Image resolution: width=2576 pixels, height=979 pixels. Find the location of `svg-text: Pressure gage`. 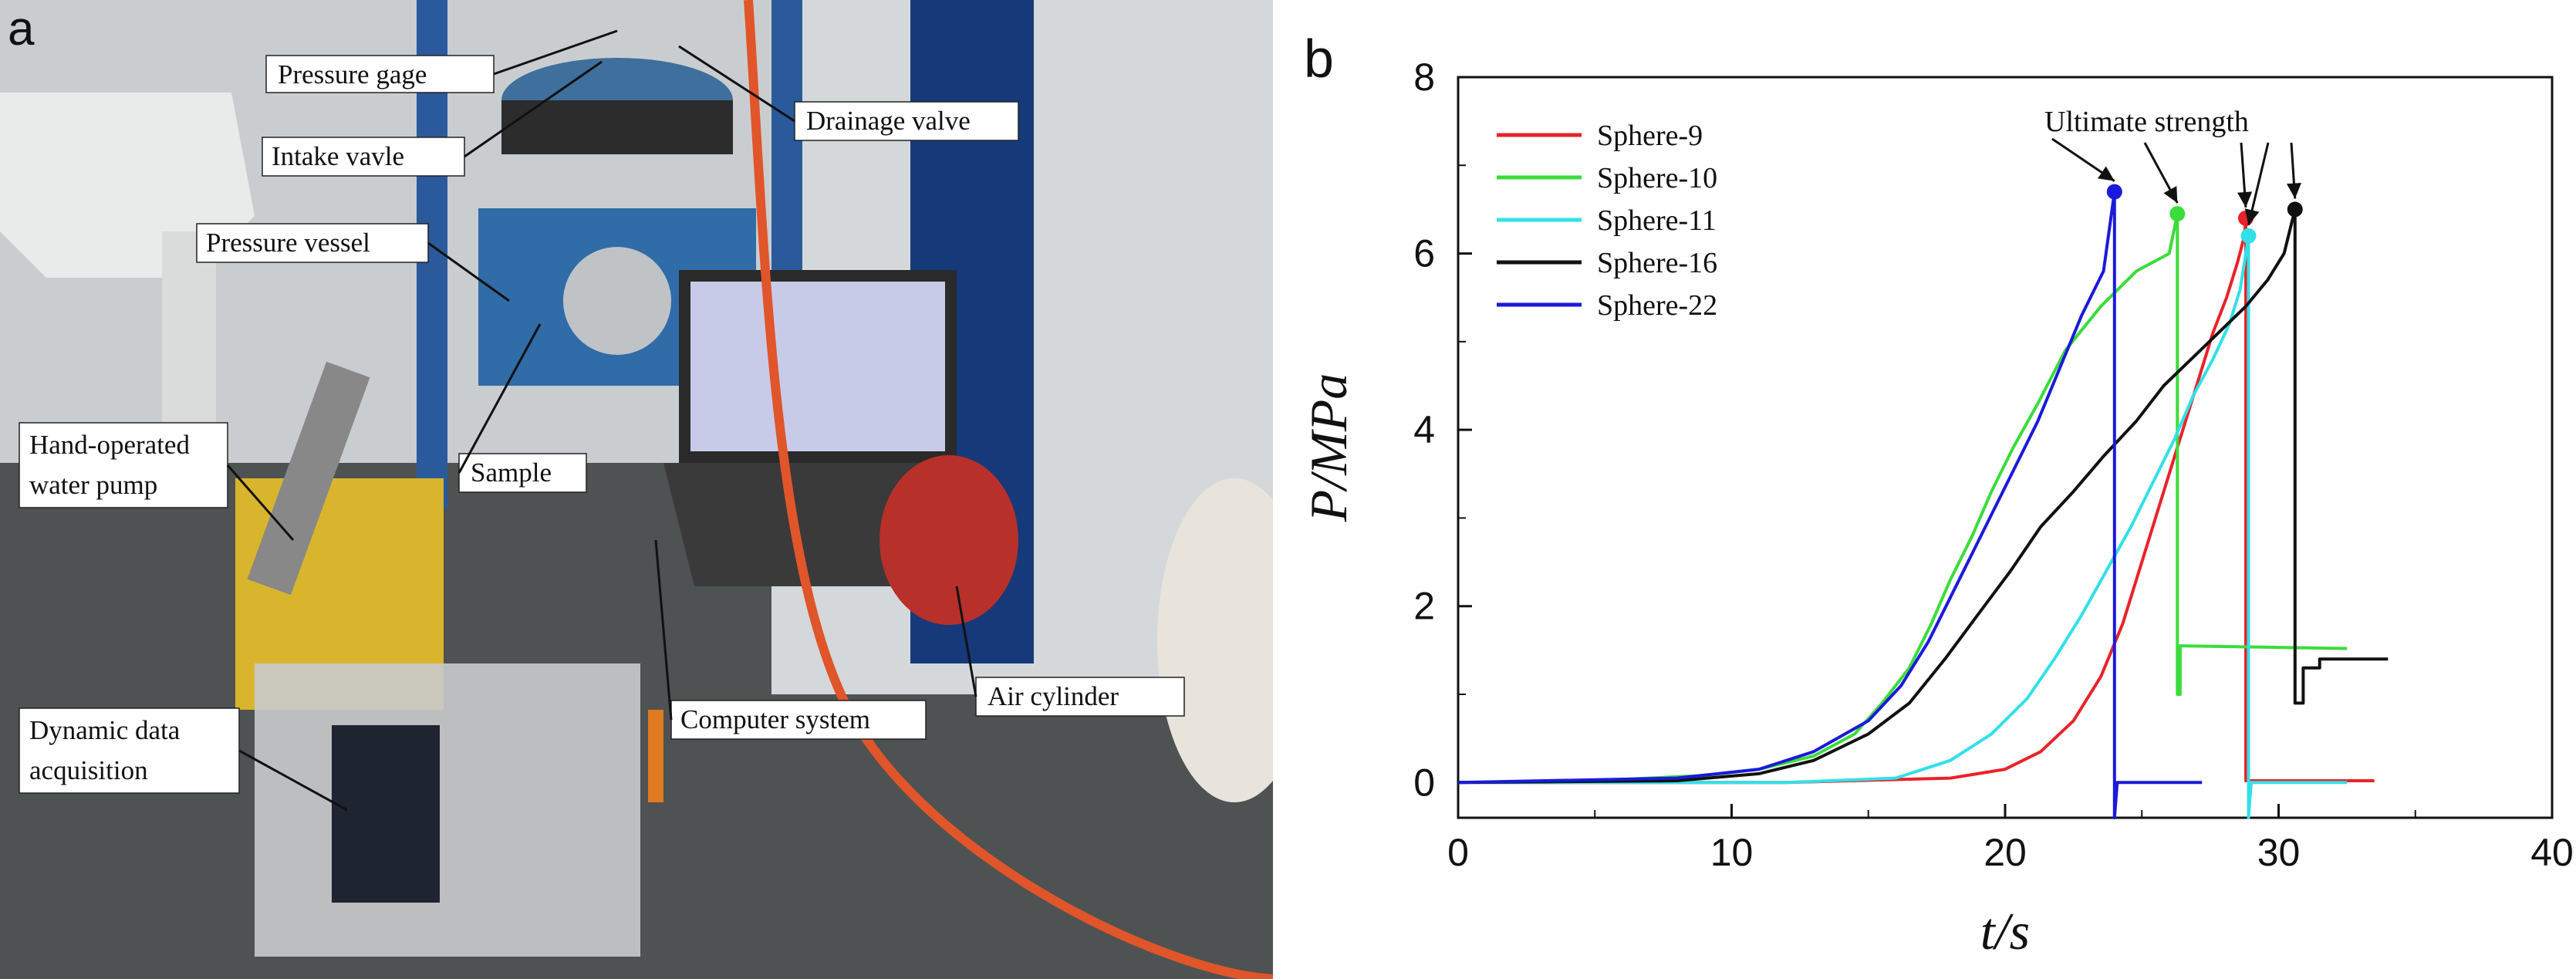

svg-text: Pressure gage is located at coordinates (352, 74).